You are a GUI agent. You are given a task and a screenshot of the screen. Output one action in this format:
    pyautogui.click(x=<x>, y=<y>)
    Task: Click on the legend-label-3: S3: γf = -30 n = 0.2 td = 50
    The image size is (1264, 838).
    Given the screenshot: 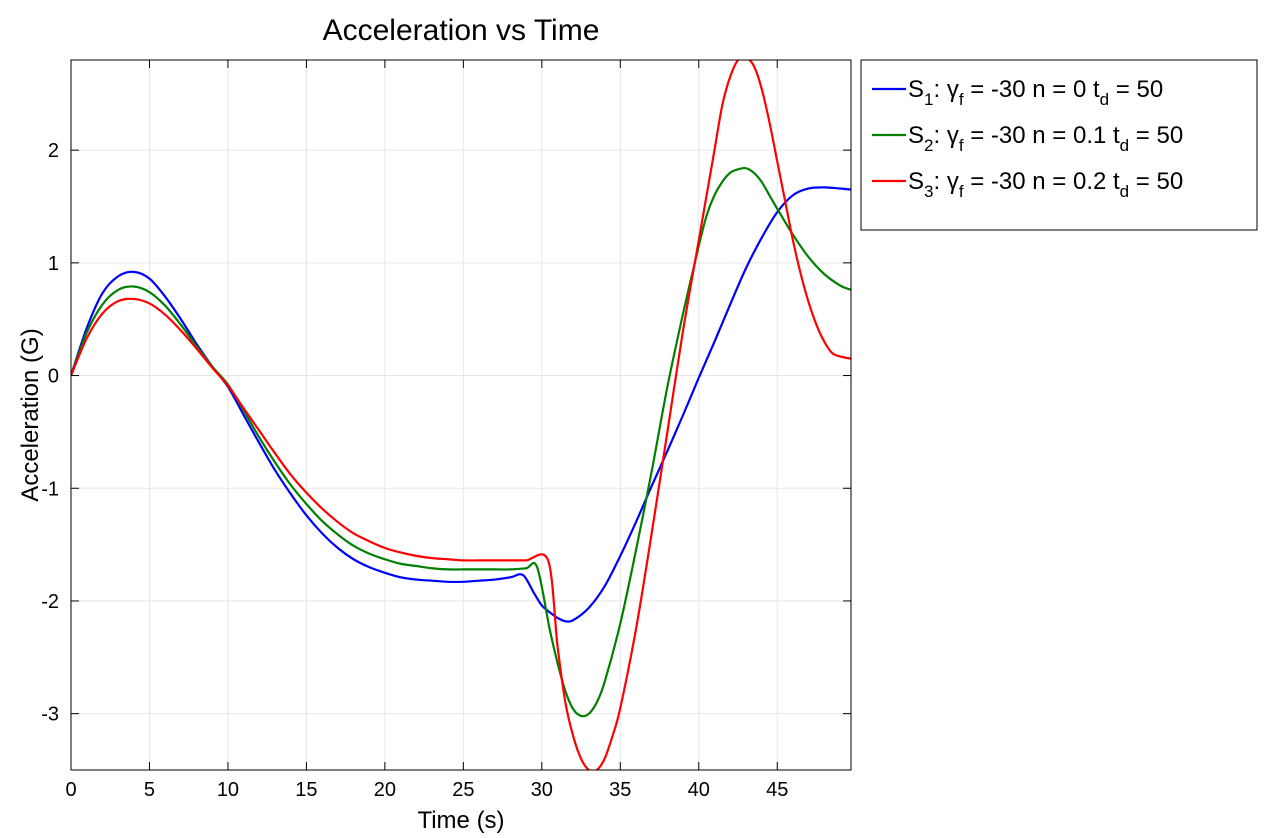 What is the action you would take?
    pyautogui.click(x=1045, y=184)
    